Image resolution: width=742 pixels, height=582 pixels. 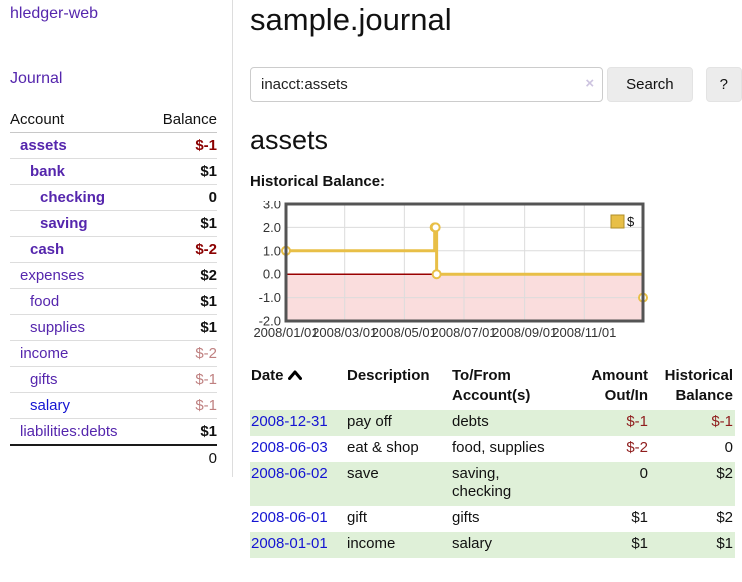 I want to click on account-link: supplies, so click(x=58, y=327).